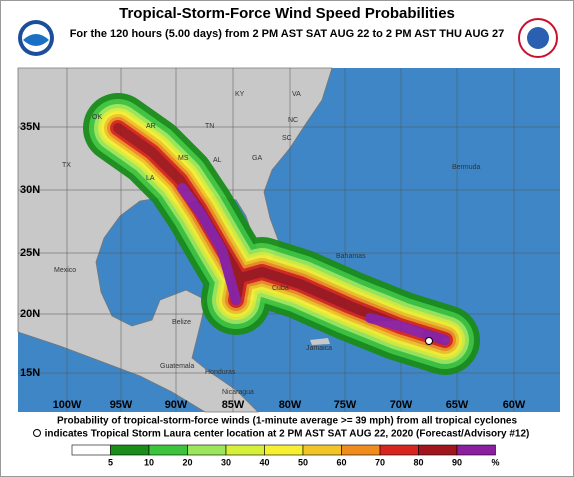 Image resolution: width=574 pixels, height=477 pixels. I want to click on place-label: AL, so click(217, 160).